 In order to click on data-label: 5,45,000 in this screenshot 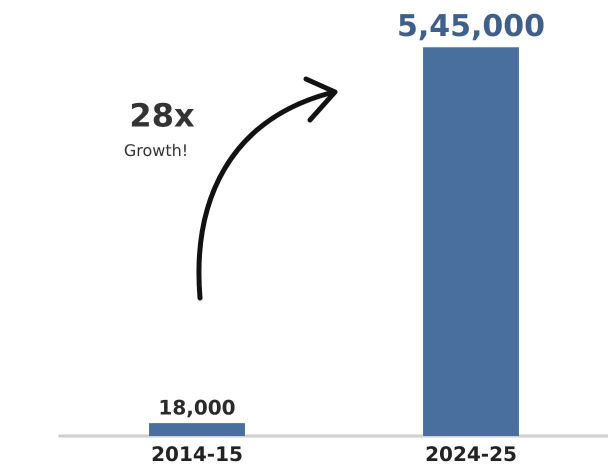, I will do `click(471, 26)`.